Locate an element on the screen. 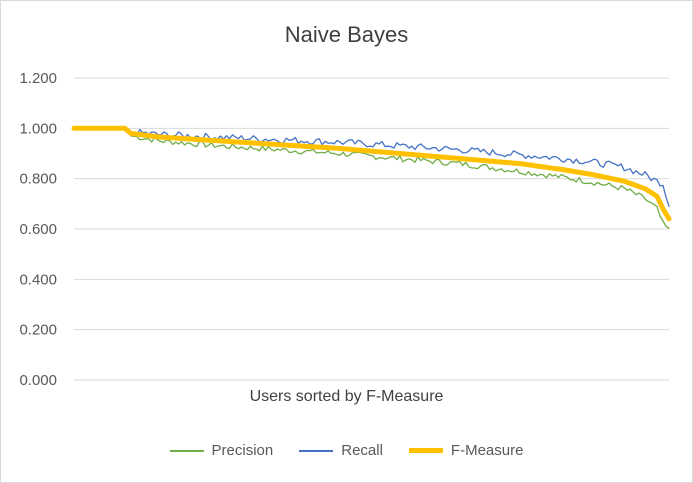  y-tick-label: 0.200 is located at coordinates (38, 330).